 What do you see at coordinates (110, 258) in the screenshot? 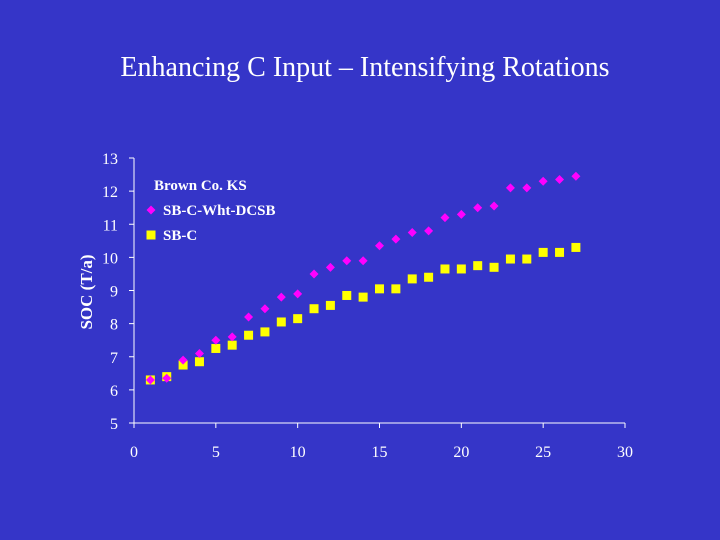
I see `y-tick-label: 10` at bounding box center [110, 258].